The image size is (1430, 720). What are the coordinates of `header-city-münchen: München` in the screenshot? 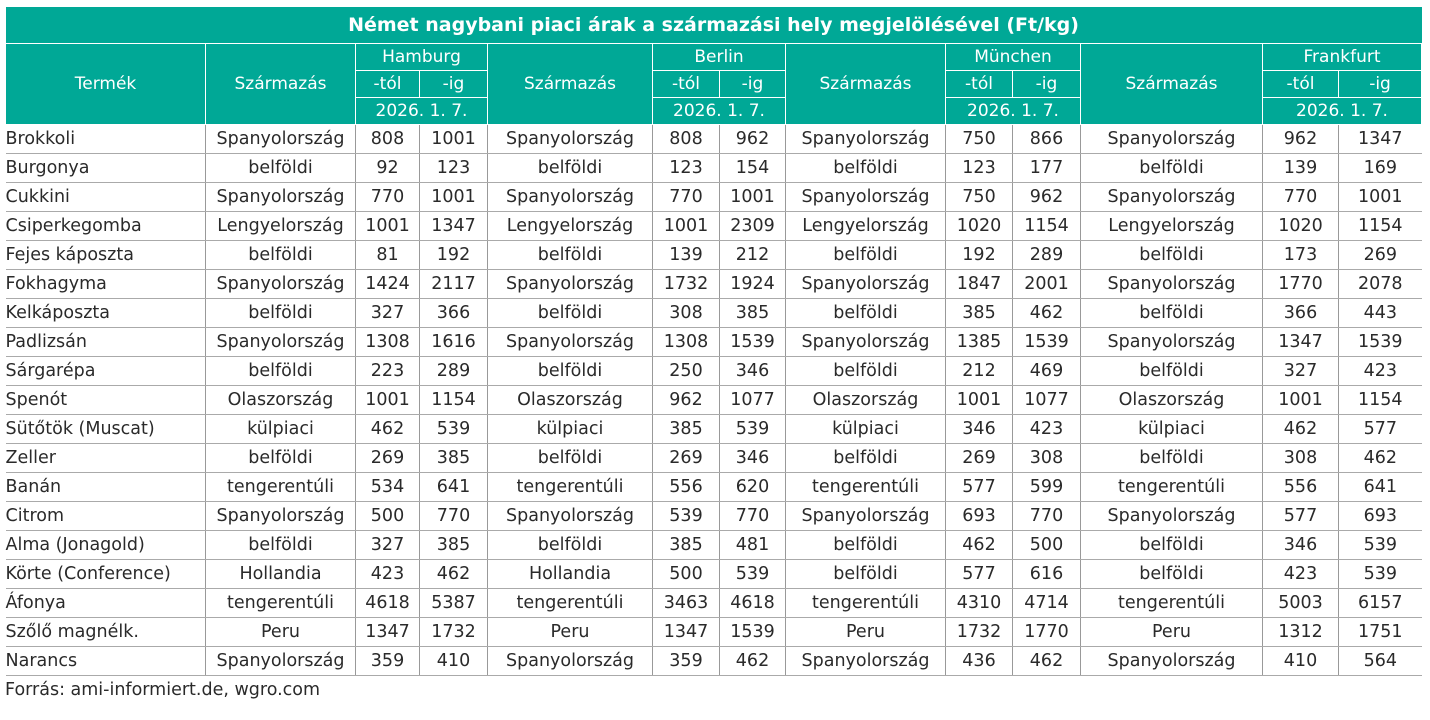 It's located at (1013, 57).